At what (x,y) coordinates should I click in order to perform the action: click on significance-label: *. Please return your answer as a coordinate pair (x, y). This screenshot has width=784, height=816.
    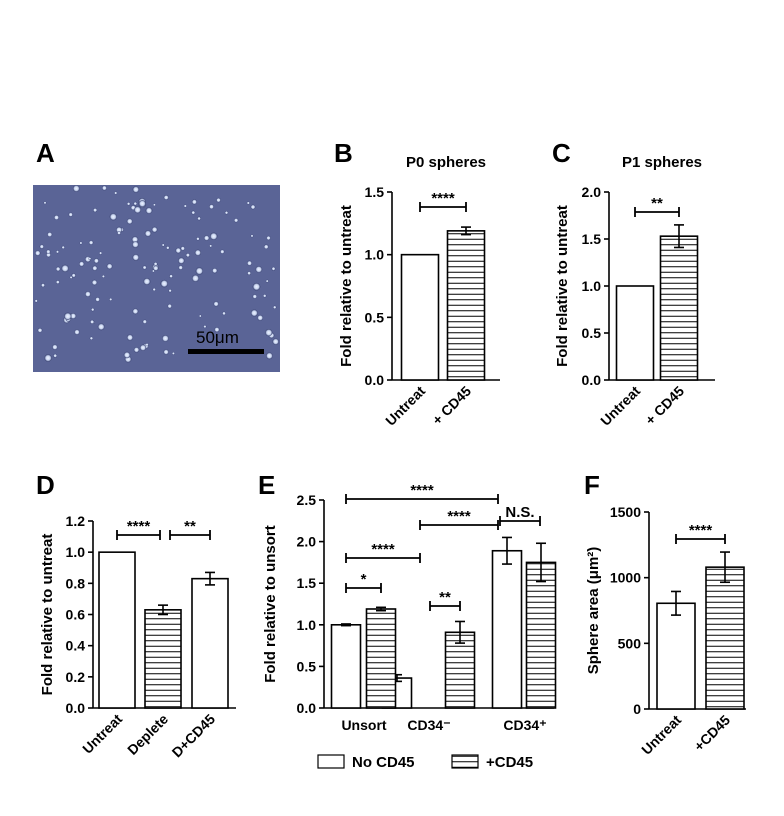
    Looking at the image, I should click on (364, 579).